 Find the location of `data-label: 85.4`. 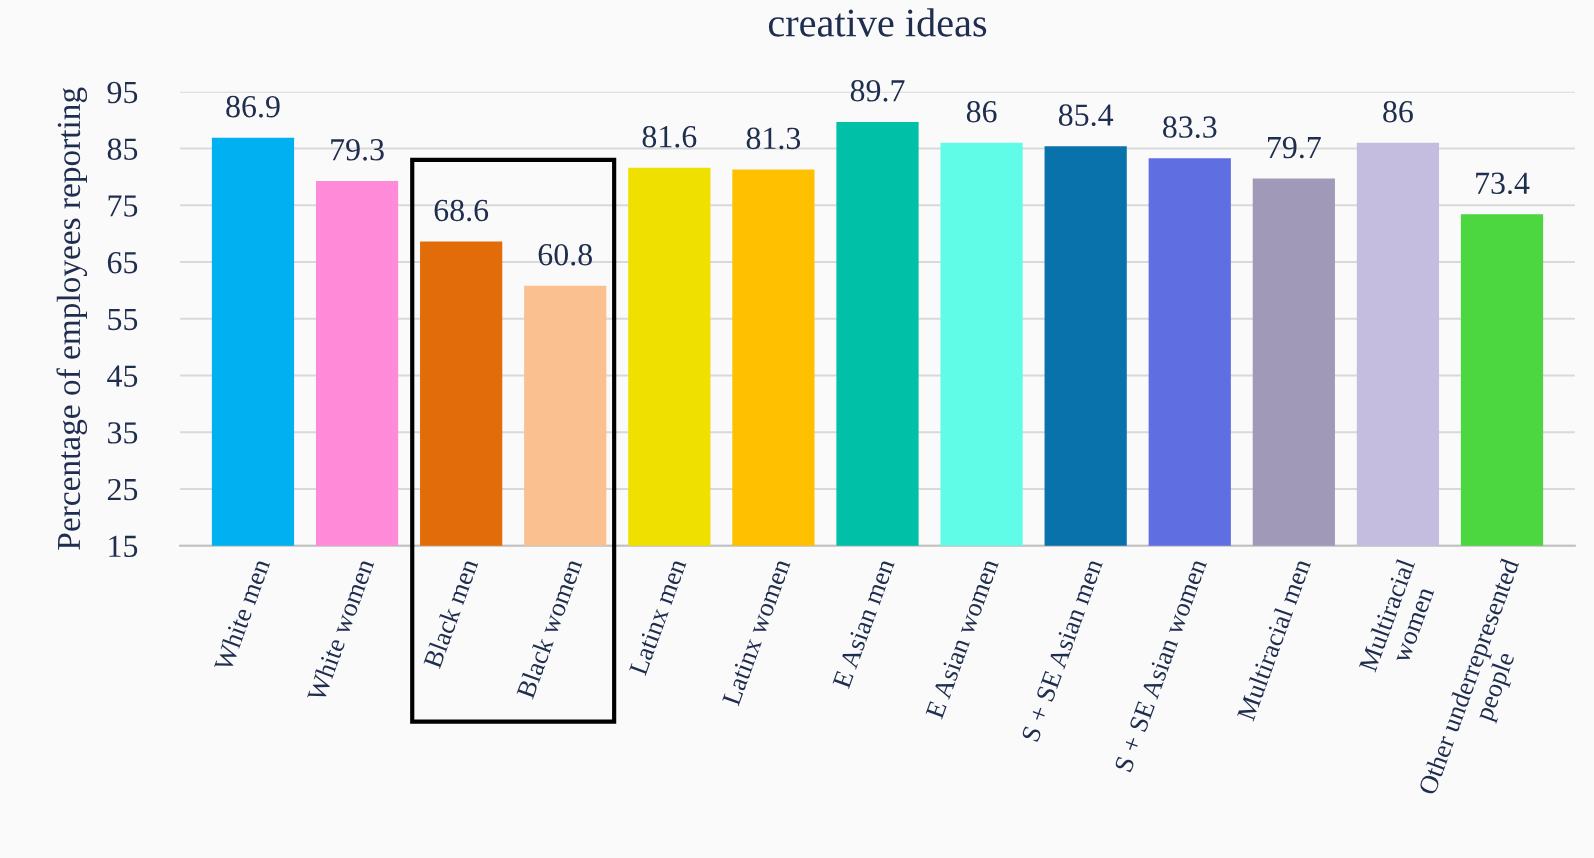

data-label: 85.4 is located at coordinates (1086, 115).